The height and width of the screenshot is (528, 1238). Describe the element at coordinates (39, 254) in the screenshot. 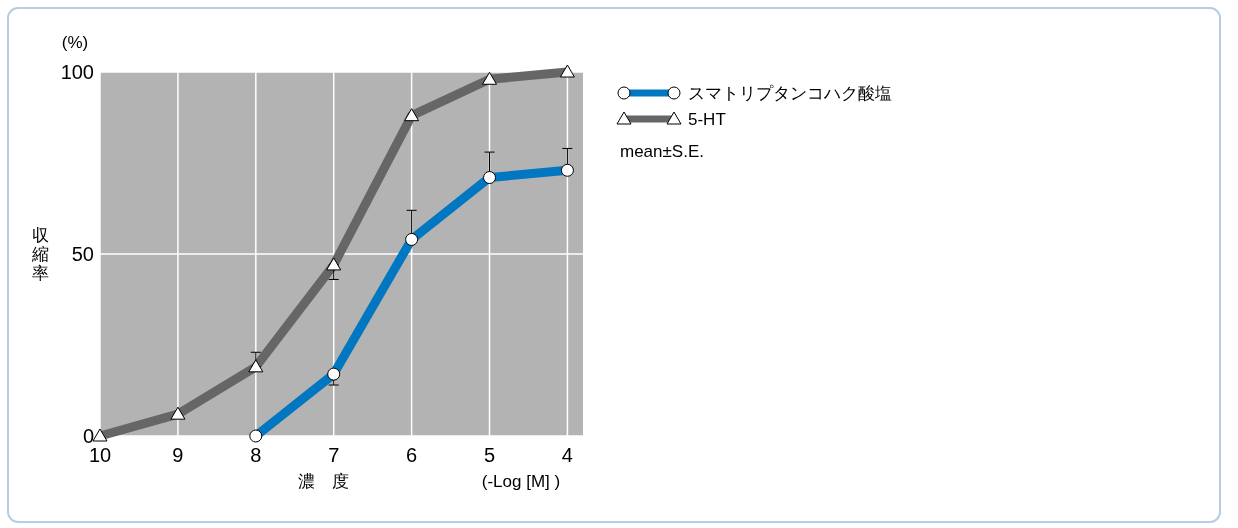

I see `y-axis-title: 収縮率` at that location.